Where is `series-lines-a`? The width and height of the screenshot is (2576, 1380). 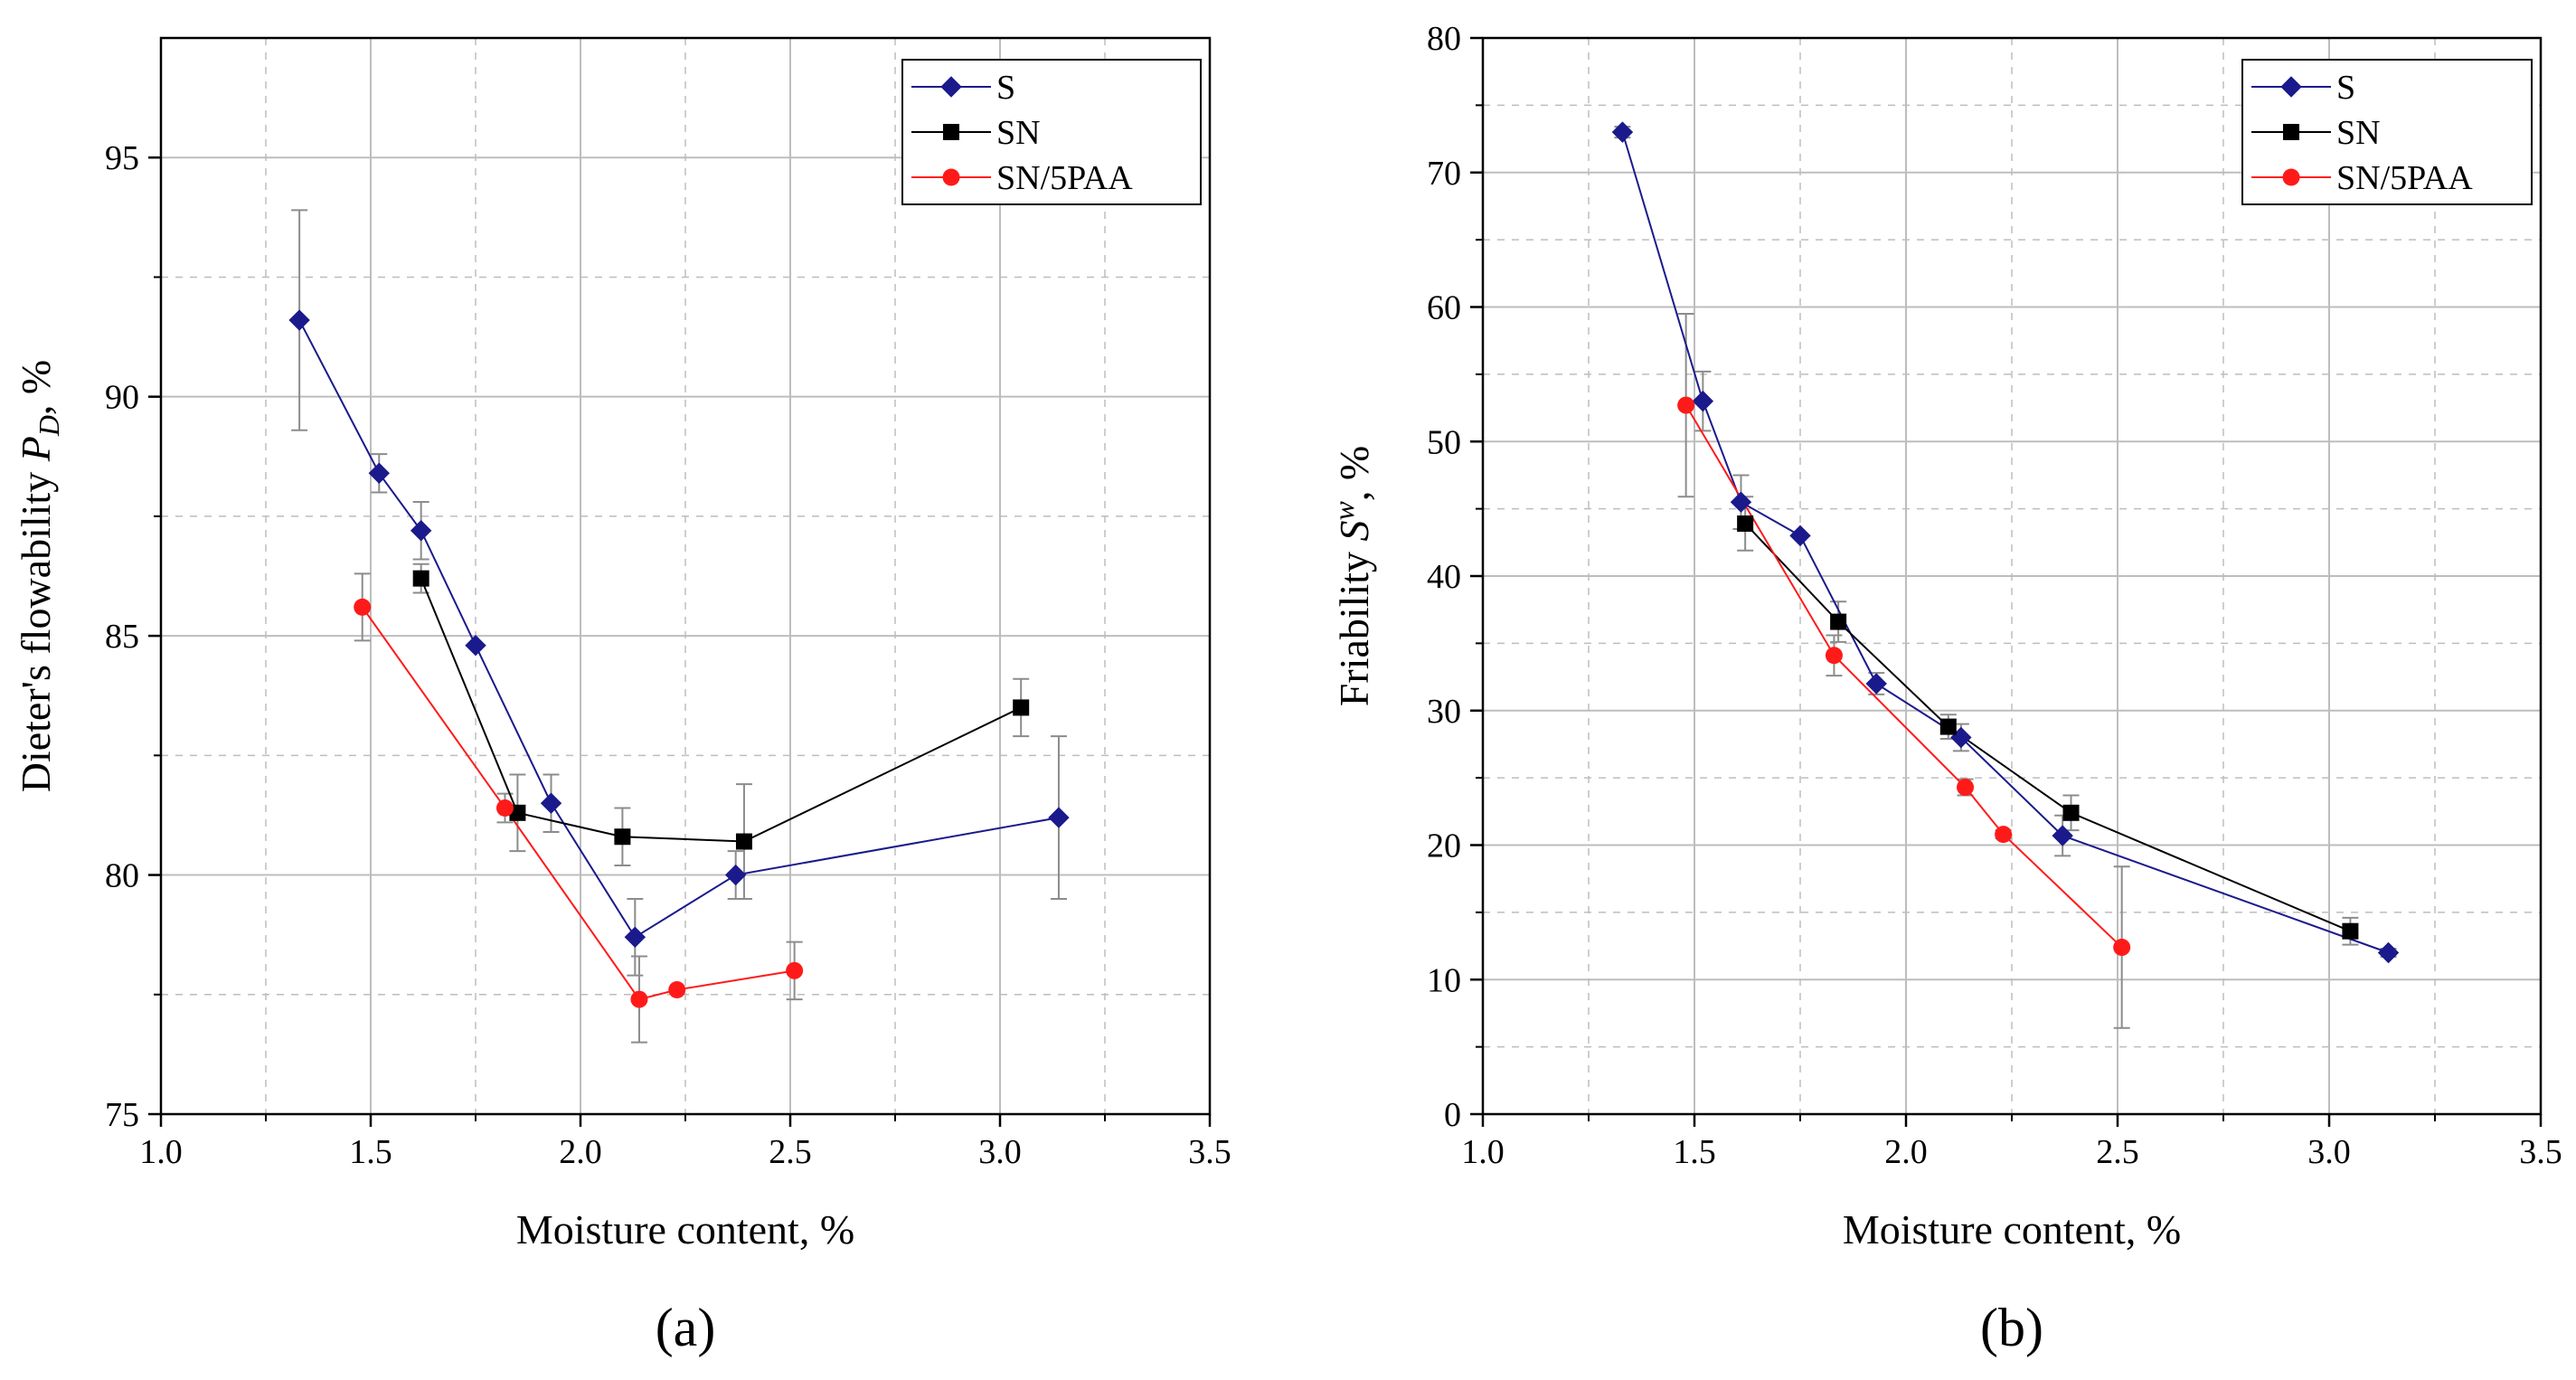
series-lines-a is located at coordinates (679, 660).